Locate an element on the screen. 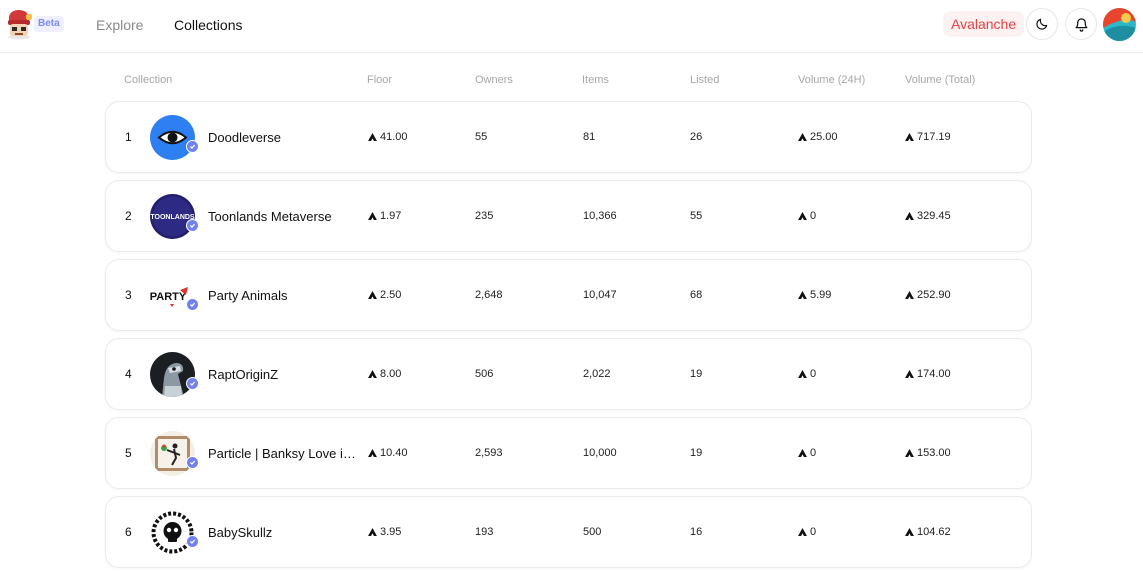 This screenshot has height=572, width=1143. column-items: Items is located at coordinates (595, 80).